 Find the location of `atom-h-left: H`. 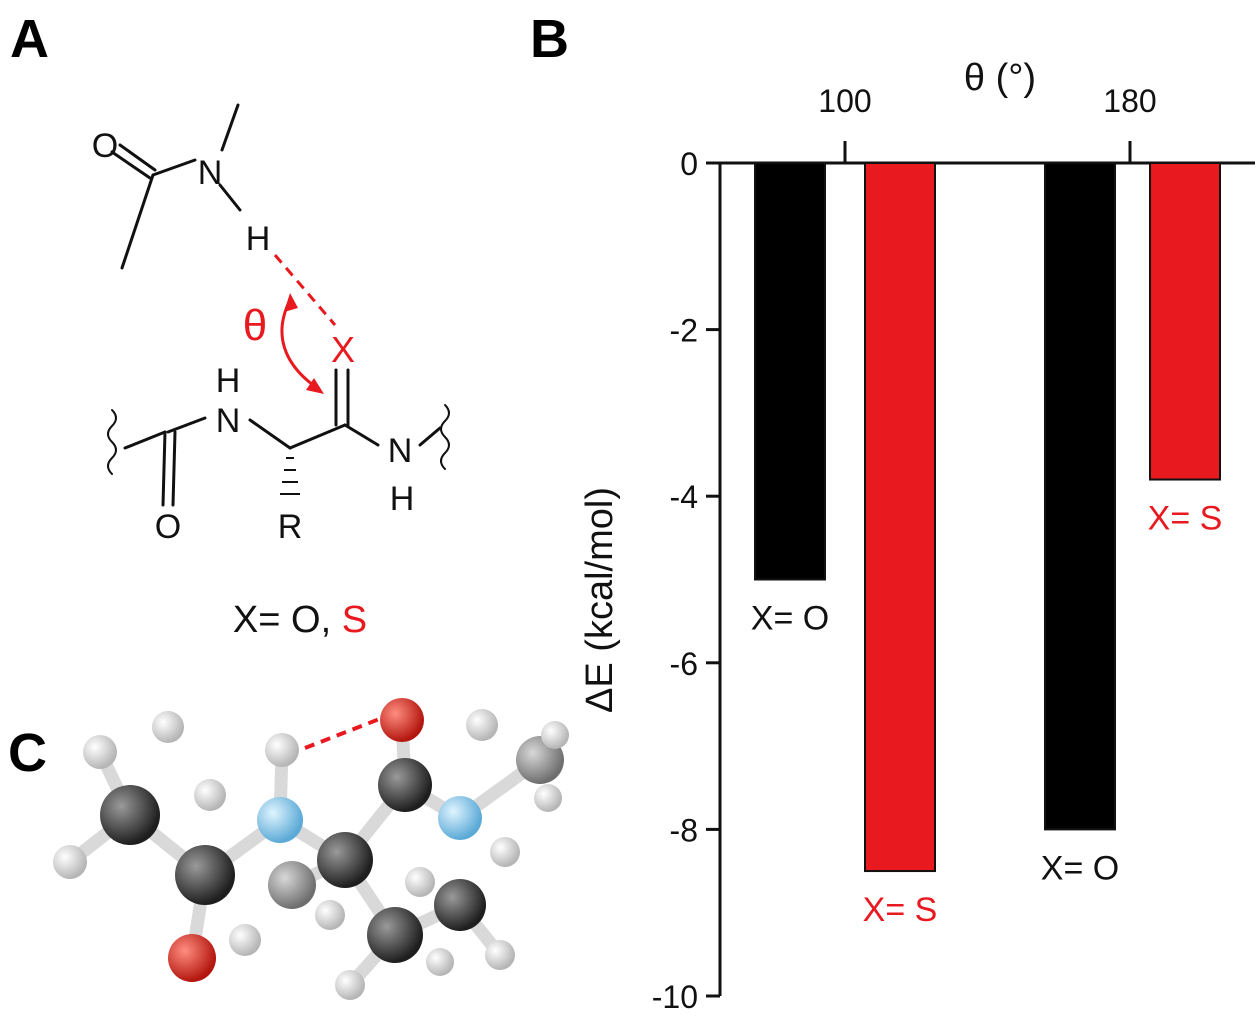

atom-h-left: H is located at coordinates (228, 381).